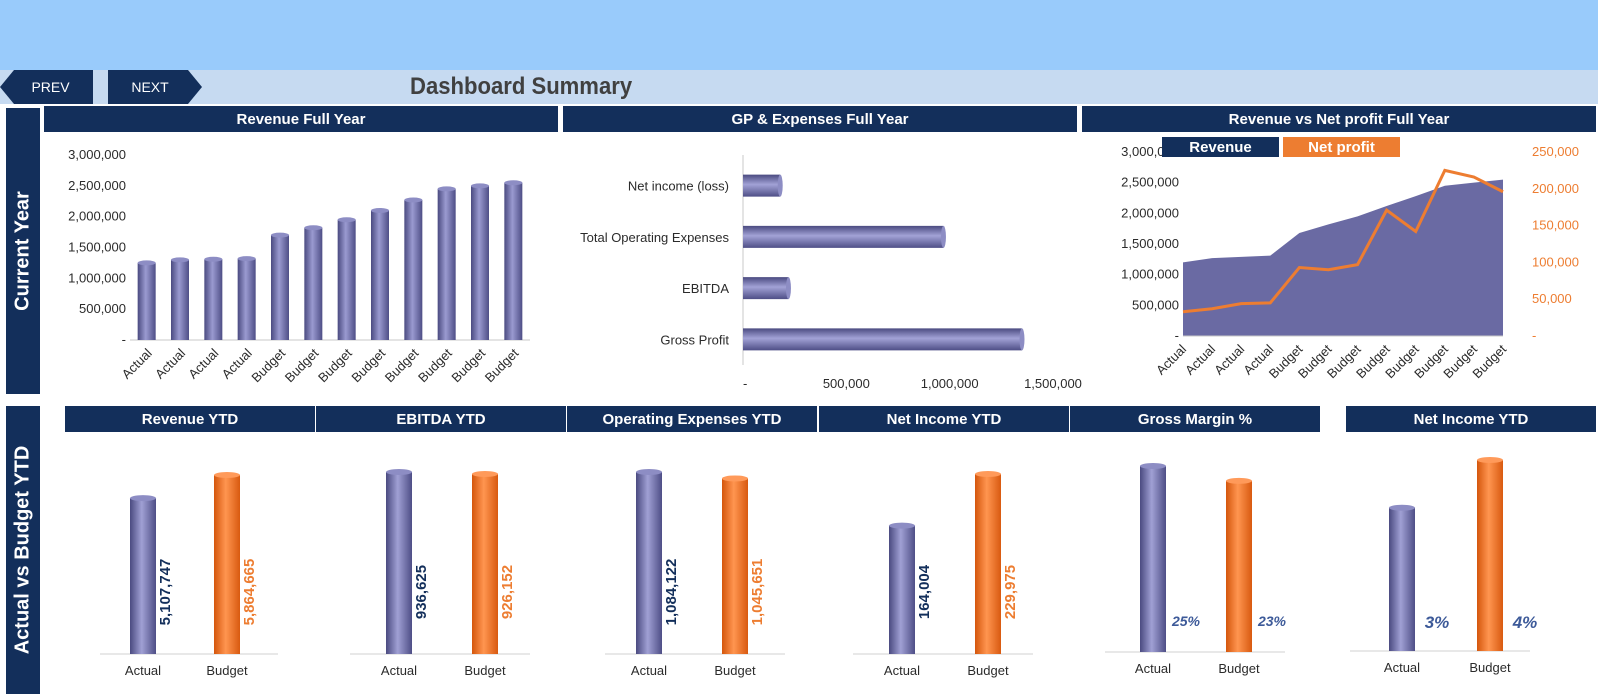  Describe the element at coordinates (1010, 592) in the screenshot. I see `data-label: 229,975` at that location.